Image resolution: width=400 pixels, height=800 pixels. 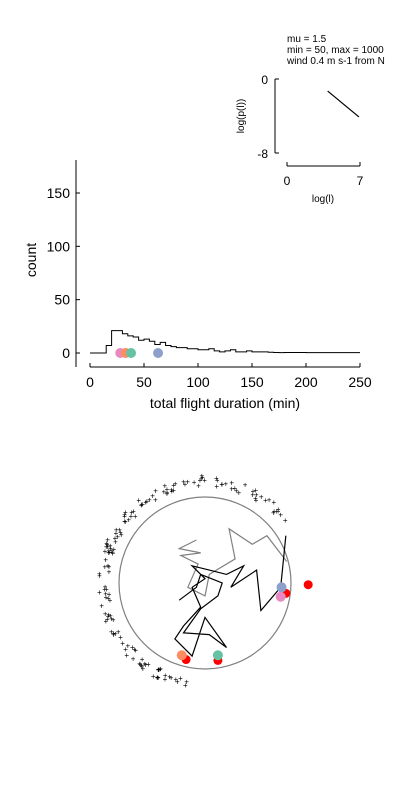 What do you see at coordinates (264, 80) in the screenshot?
I see `inset-y-tick-label-0: 0` at bounding box center [264, 80].